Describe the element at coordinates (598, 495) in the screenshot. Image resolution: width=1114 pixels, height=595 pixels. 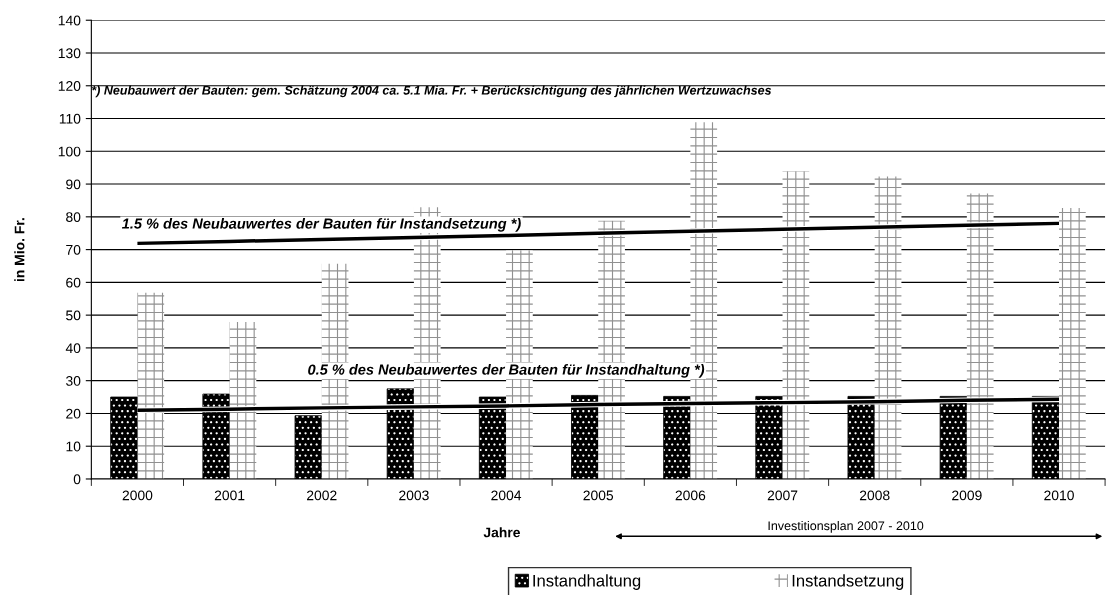
I see `x-tick-label: 2005` at that location.